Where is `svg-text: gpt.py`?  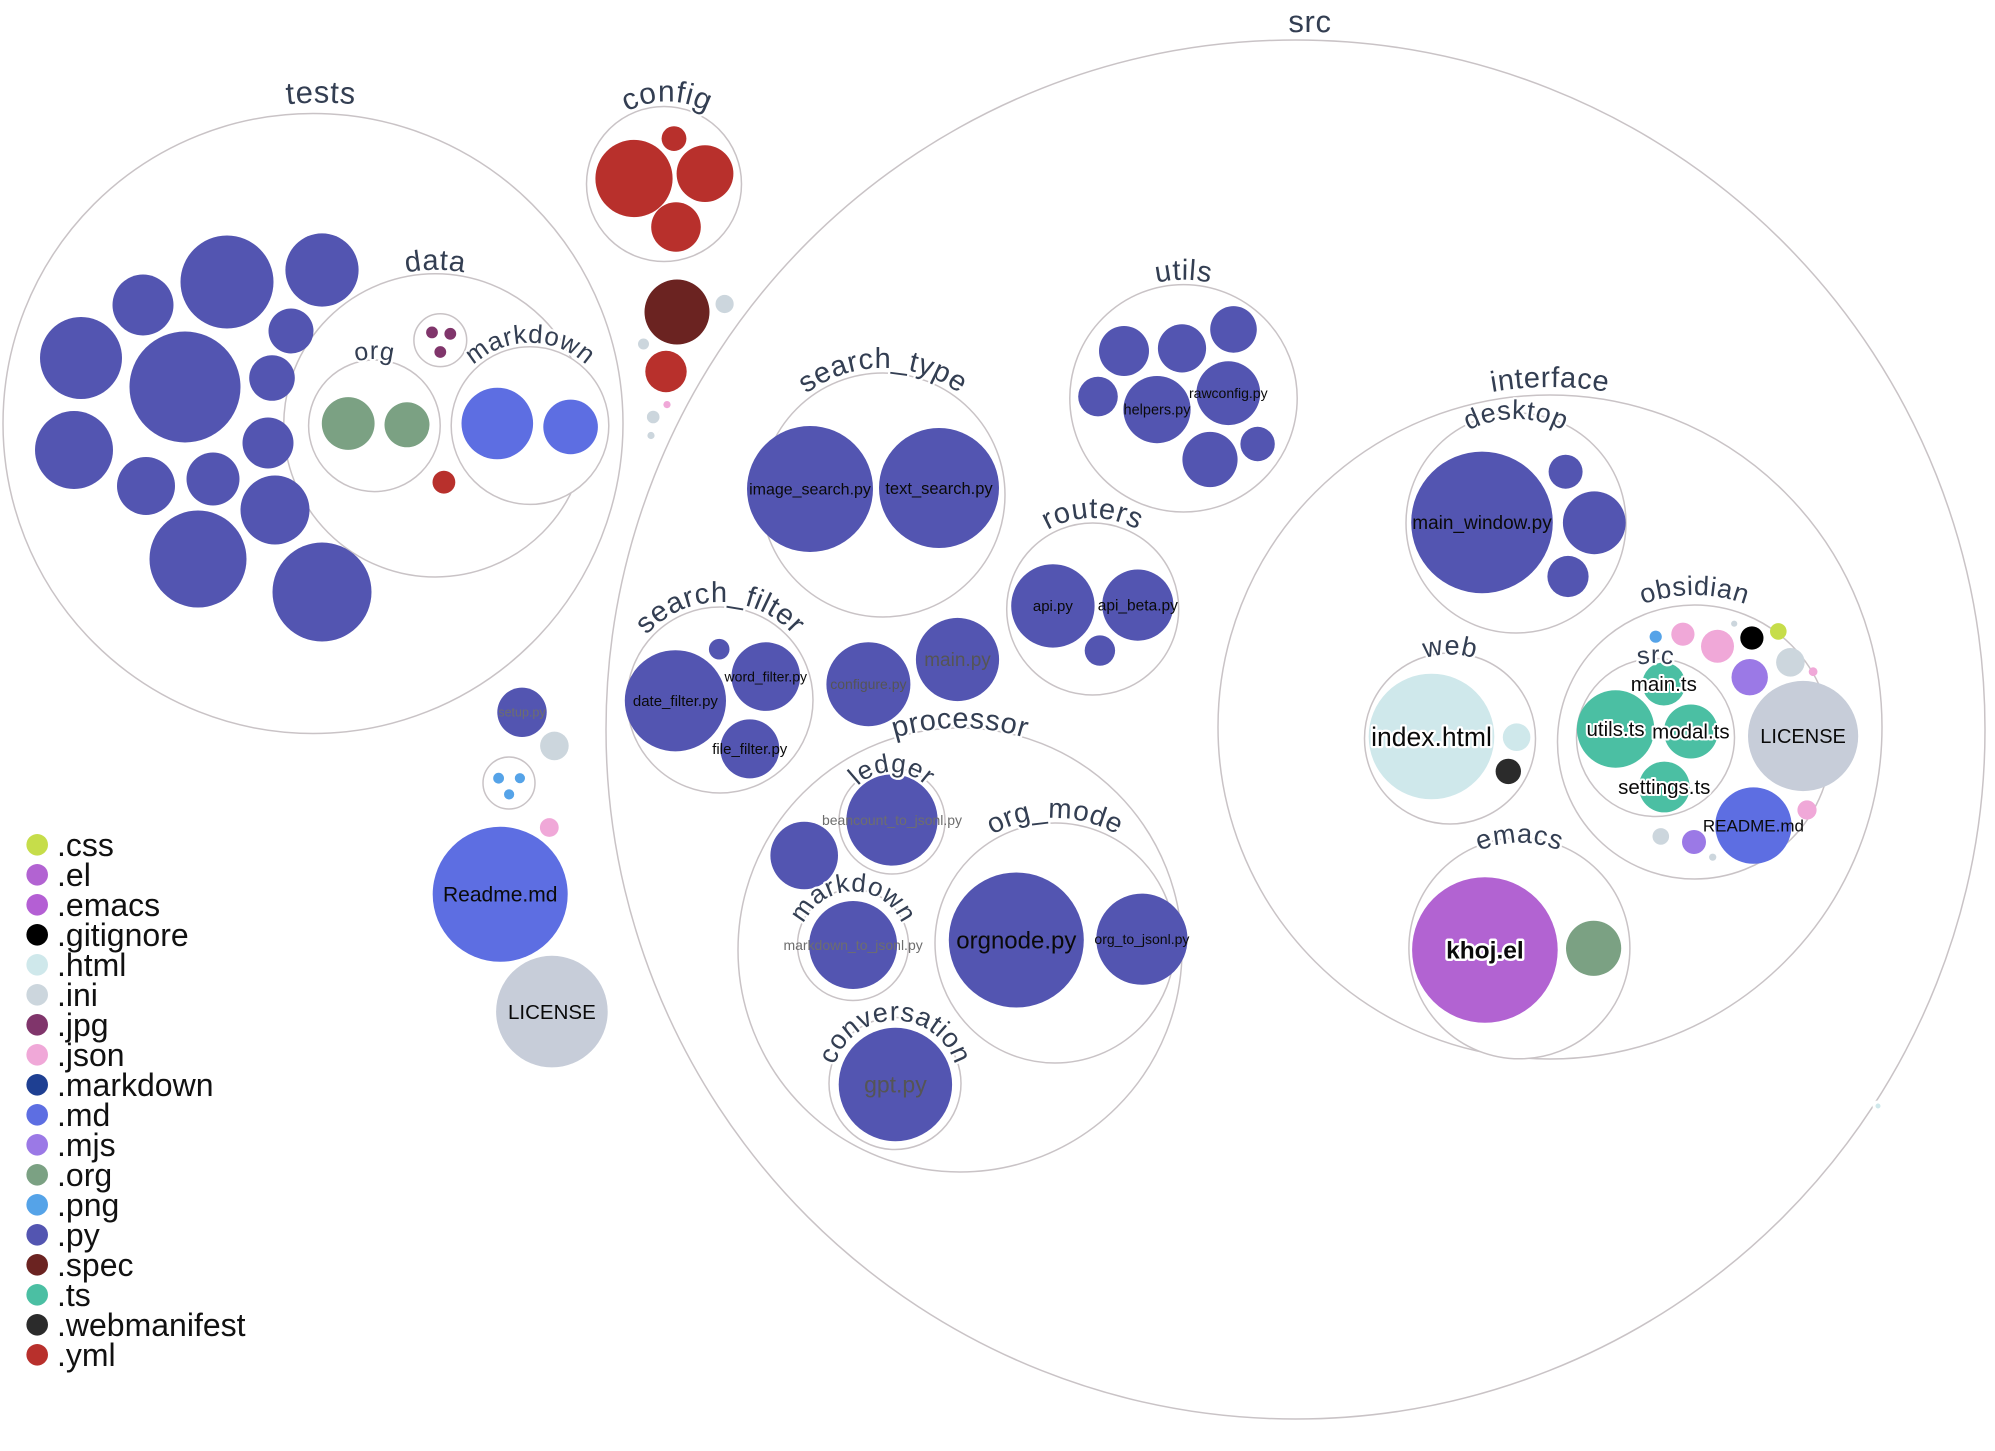 svg-text: gpt.py is located at coordinates (895, 1085).